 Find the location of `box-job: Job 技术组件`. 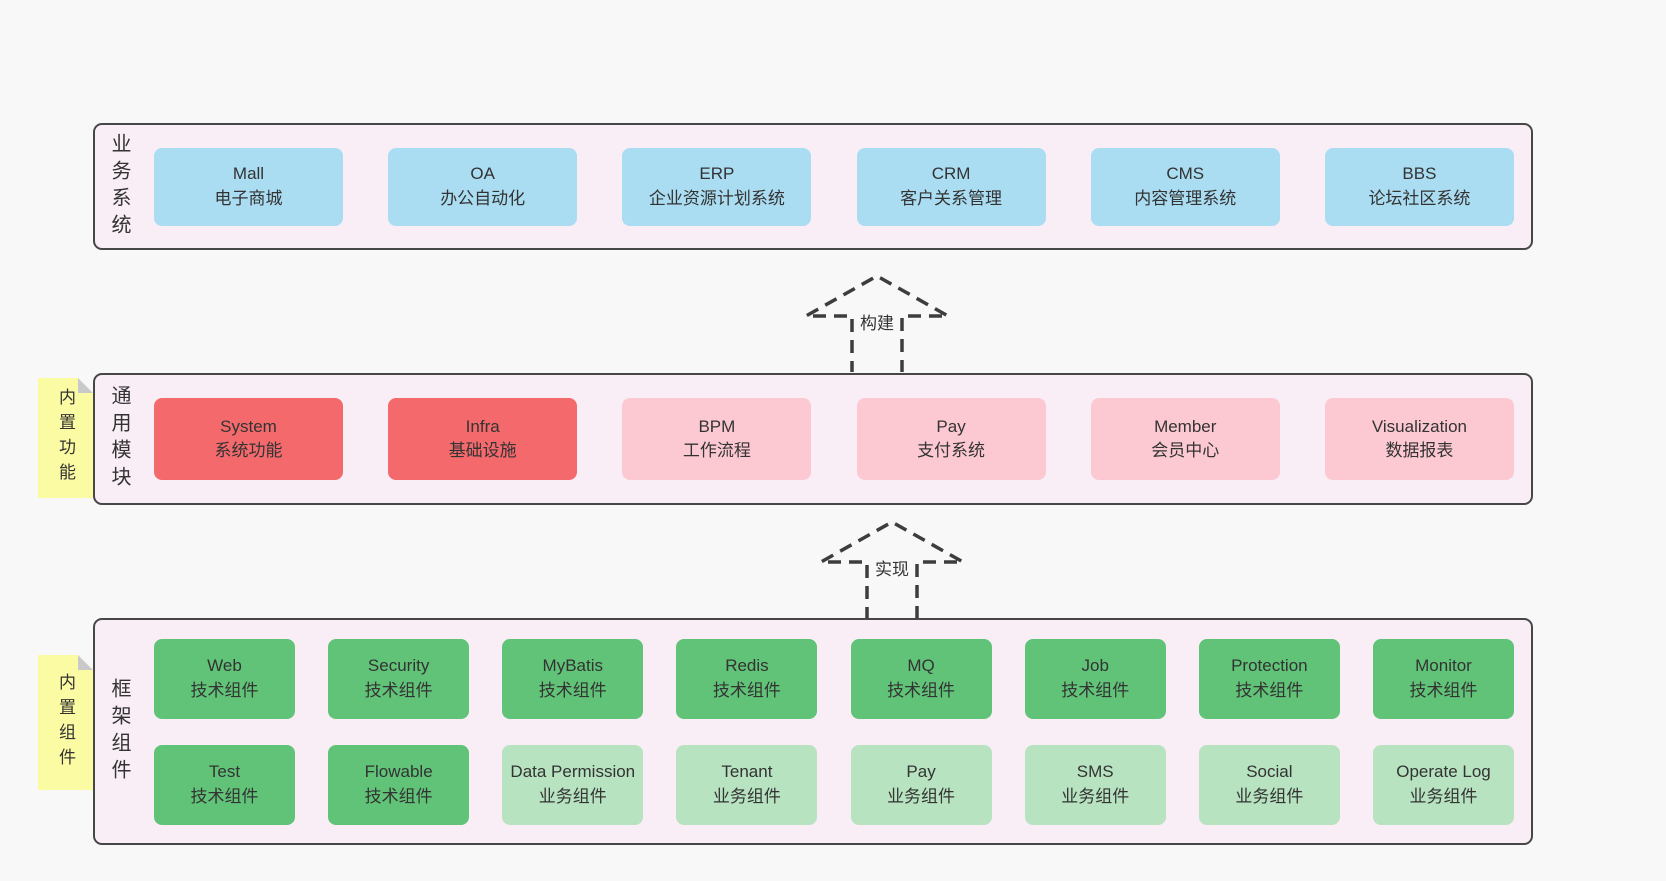

box-job: Job 技术组件 is located at coordinates (1095, 678).